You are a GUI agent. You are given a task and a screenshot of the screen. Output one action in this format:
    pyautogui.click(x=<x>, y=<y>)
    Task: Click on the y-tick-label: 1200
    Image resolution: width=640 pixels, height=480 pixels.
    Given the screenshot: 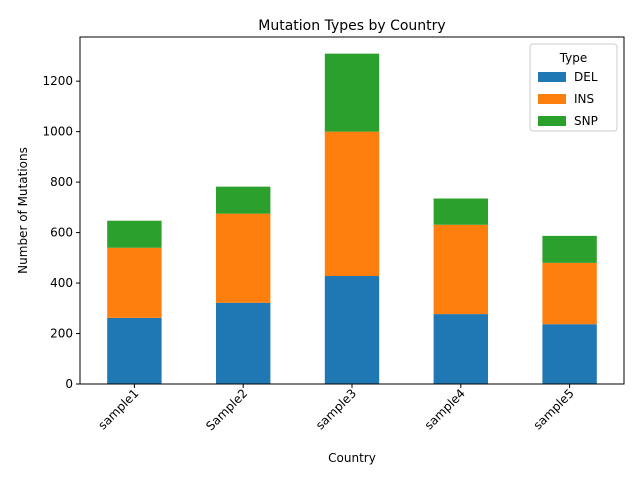 What is the action you would take?
    pyautogui.click(x=57, y=81)
    